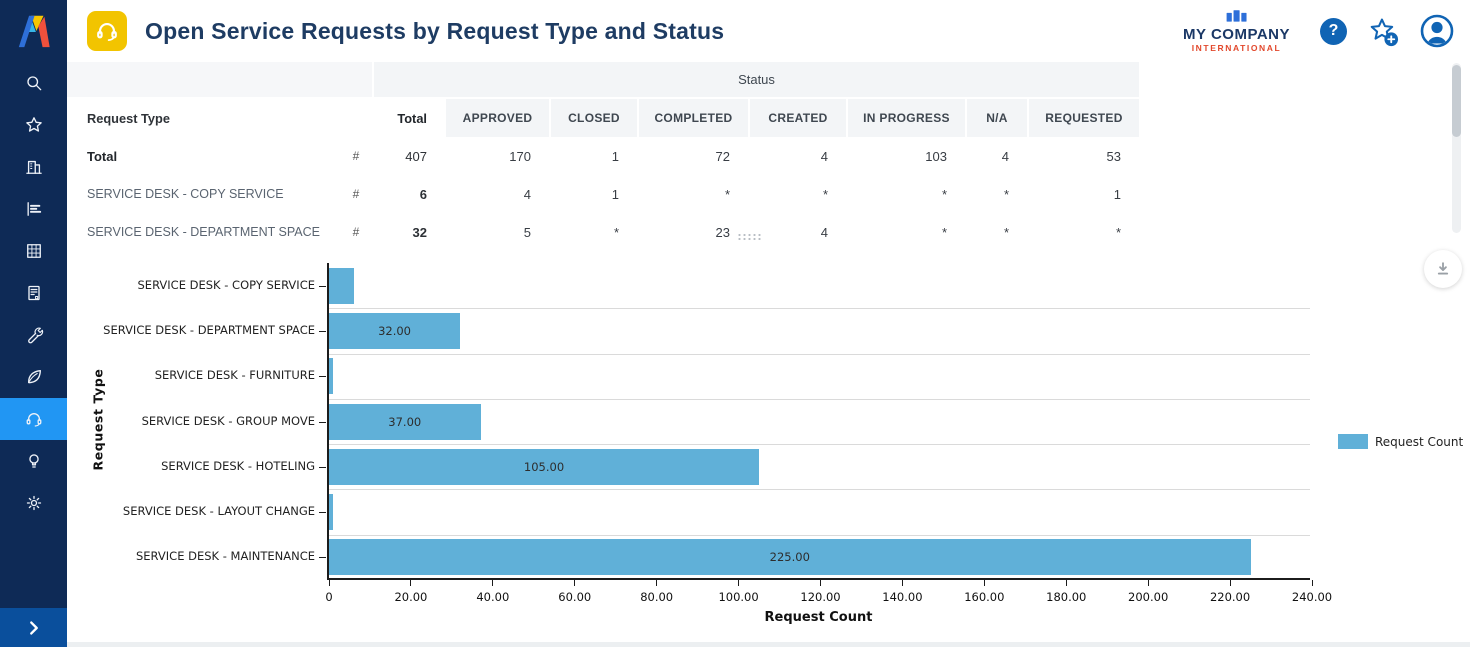 The image size is (1470, 647). I want to click on splitter-handle, so click(750, 237).